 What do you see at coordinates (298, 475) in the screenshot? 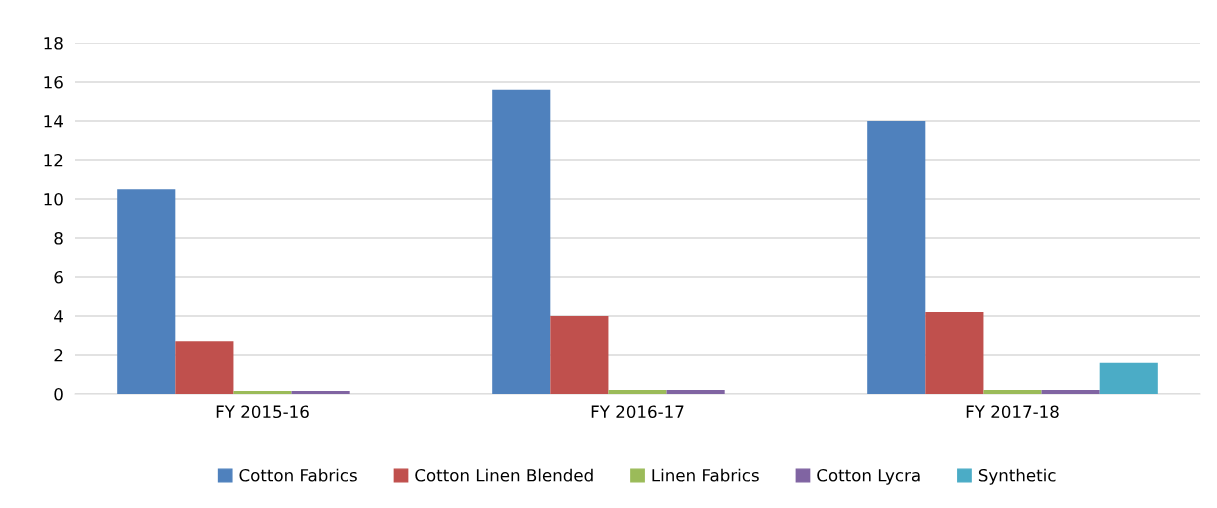
I see `legend-label: Cotton Fabrics` at bounding box center [298, 475].